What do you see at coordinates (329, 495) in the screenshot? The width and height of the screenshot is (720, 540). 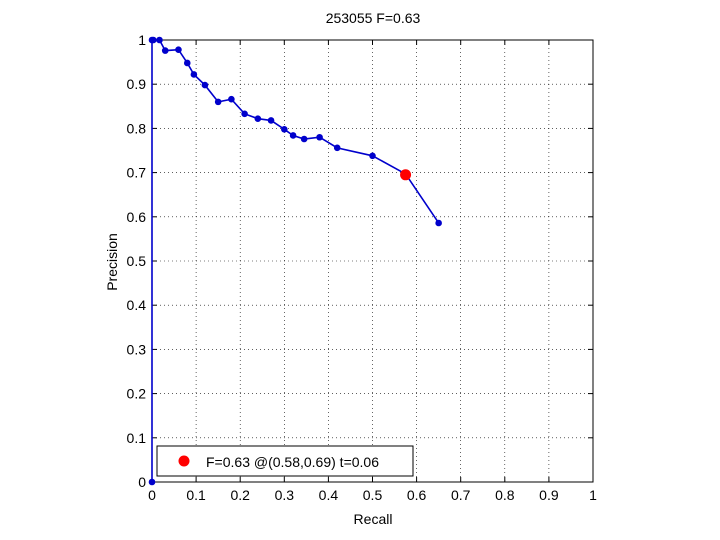 I see `x-tick-label: 0.4` at bounding box center [329, 495].